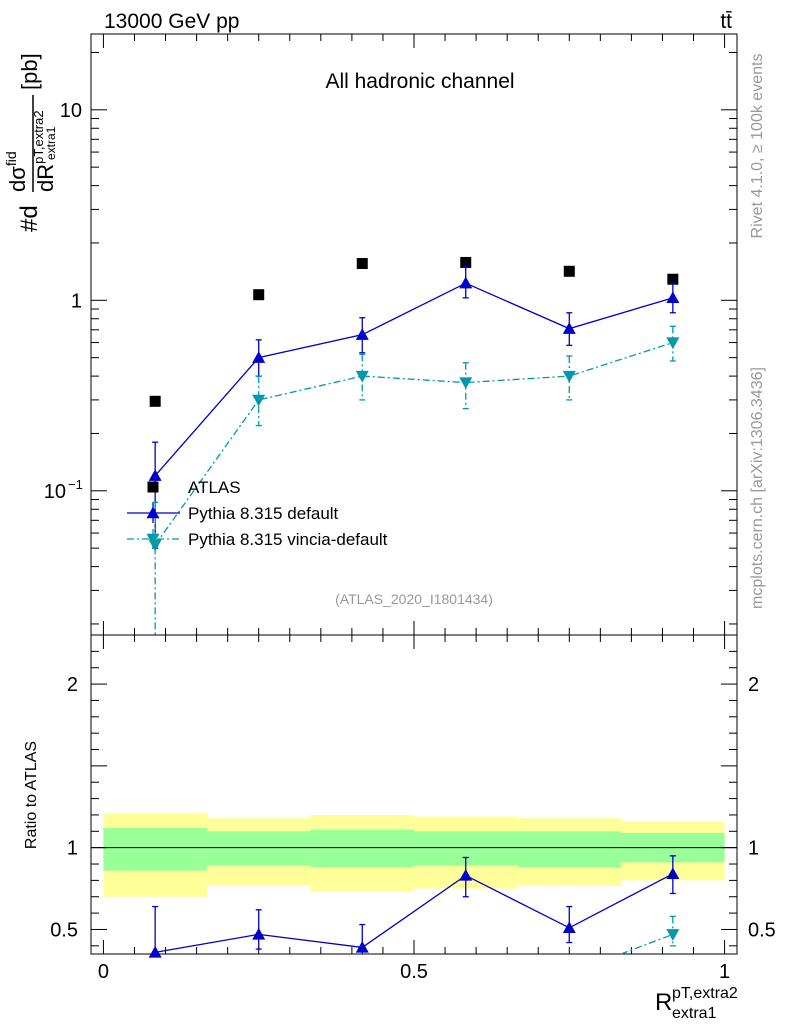  I want to click on ratio-y-tick-label-left: 2, so click(72, 685).